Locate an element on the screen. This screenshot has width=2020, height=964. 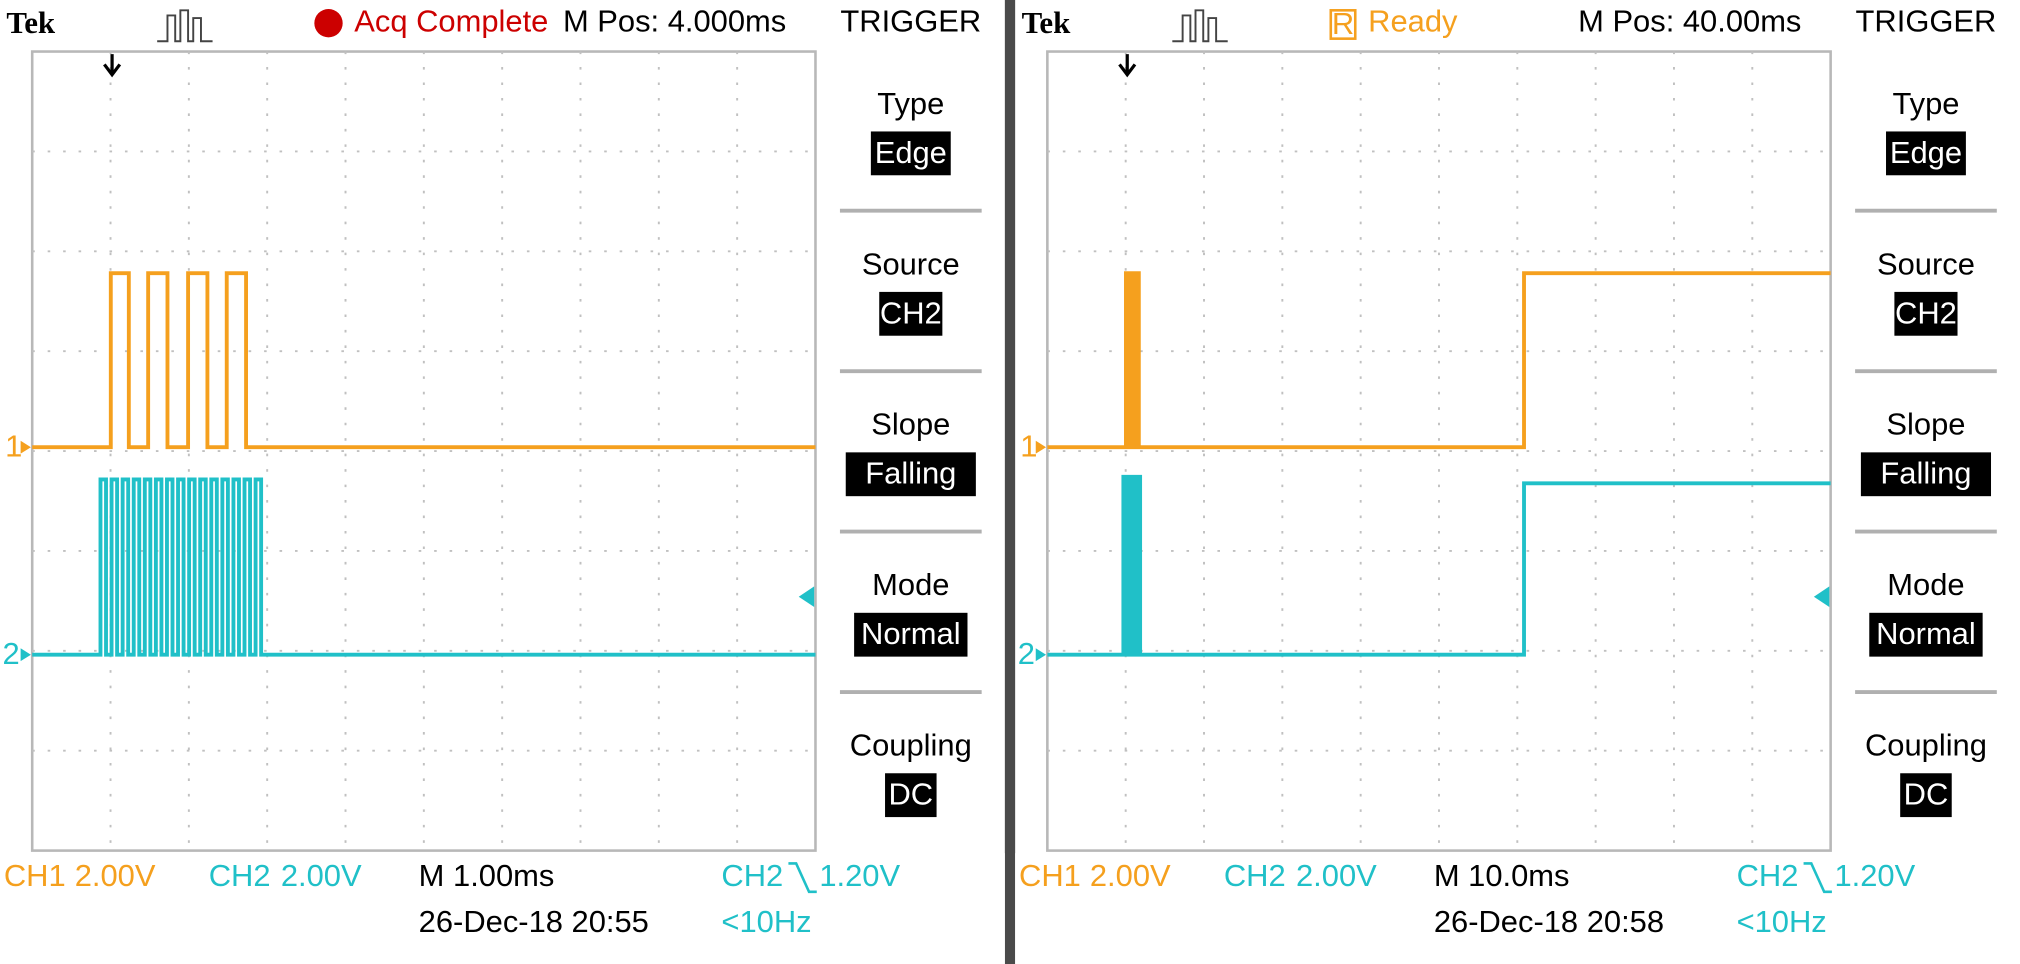
status-icon: R is located at coordinates (1343, 23).